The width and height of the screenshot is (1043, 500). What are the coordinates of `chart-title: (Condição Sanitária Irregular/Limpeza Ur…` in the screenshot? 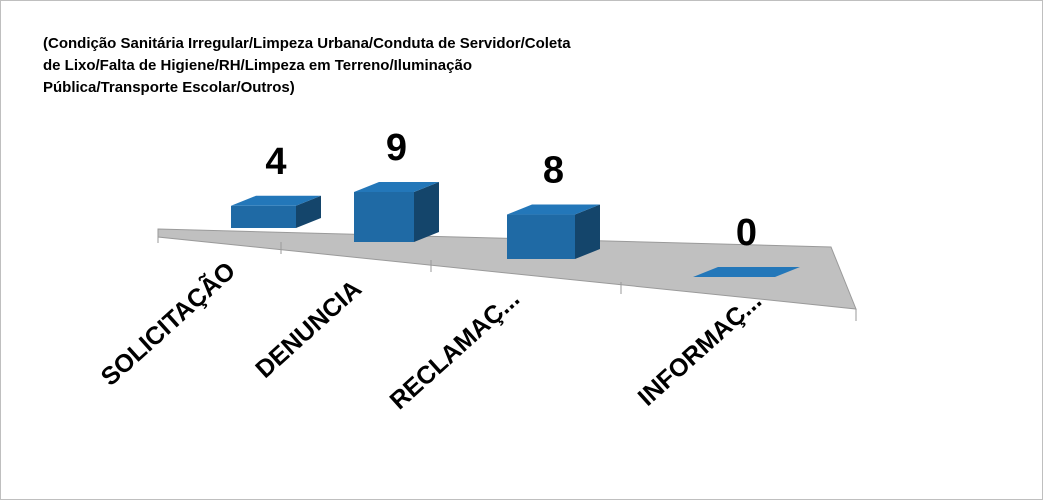 It's located at (307, 65).